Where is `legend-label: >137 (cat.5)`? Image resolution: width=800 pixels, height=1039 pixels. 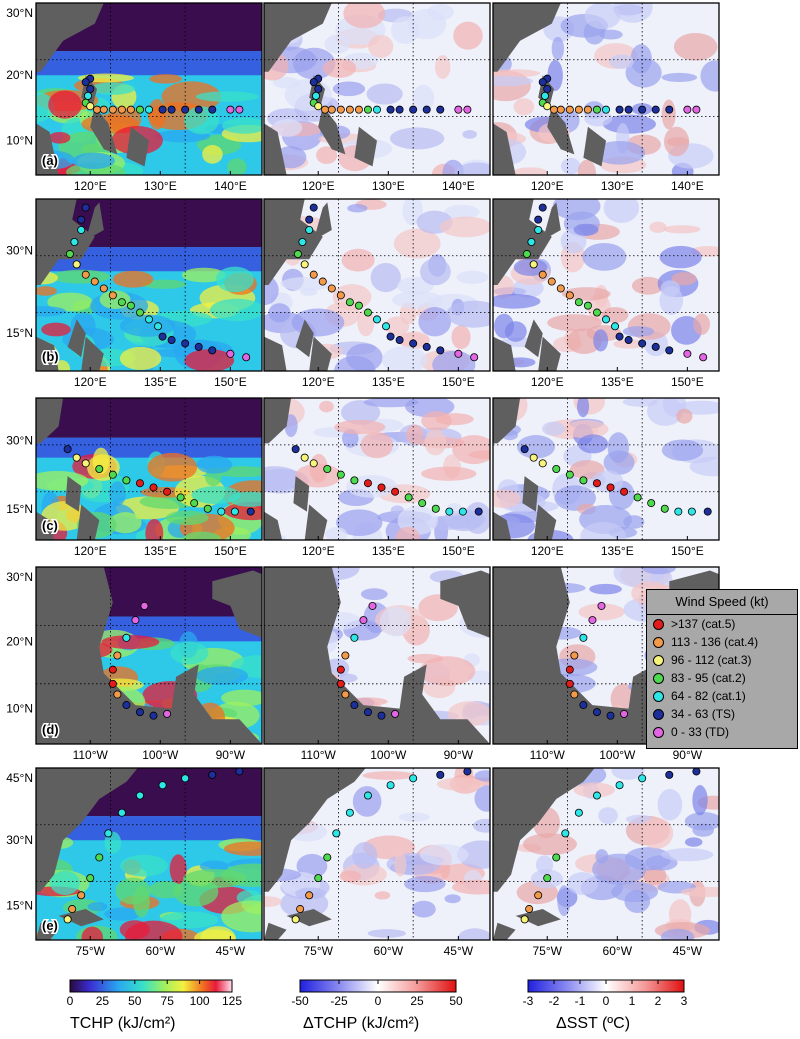
legend-label: >137 (cat.5) is located at coordinates (703, 624).